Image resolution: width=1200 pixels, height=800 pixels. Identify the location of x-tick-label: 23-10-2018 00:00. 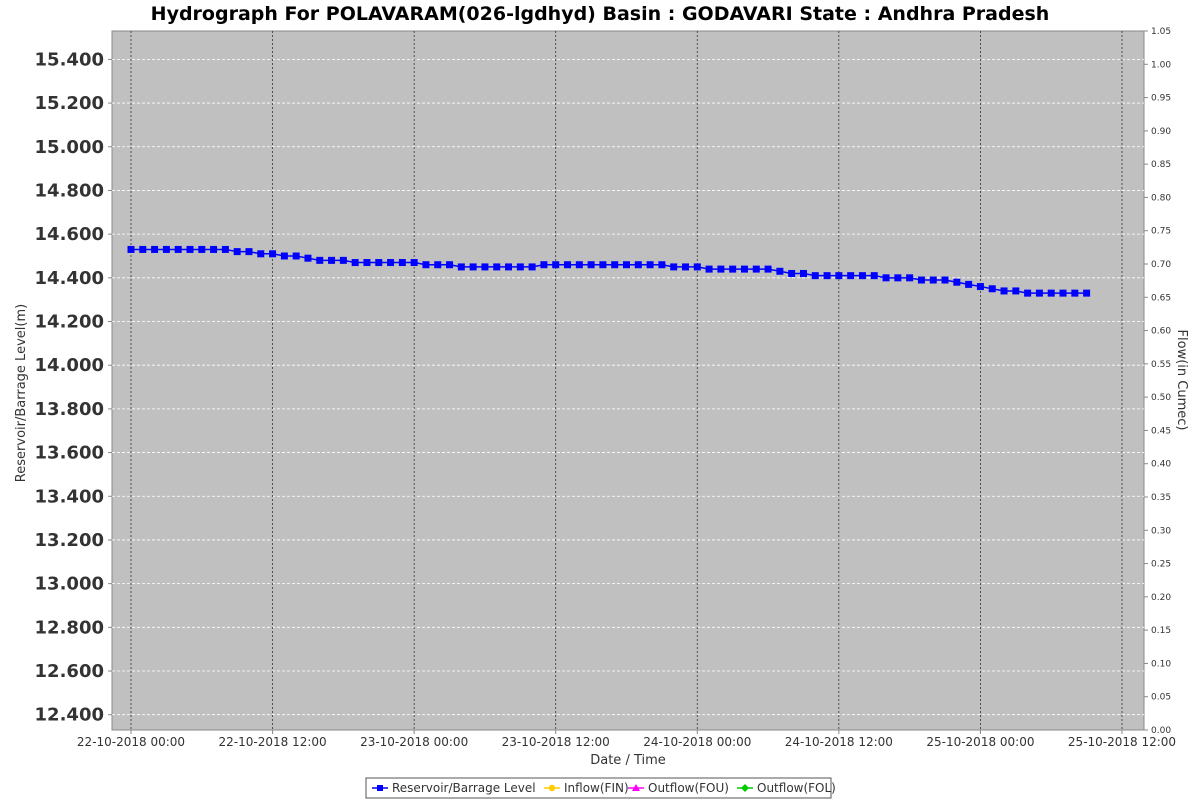
(414, 742).